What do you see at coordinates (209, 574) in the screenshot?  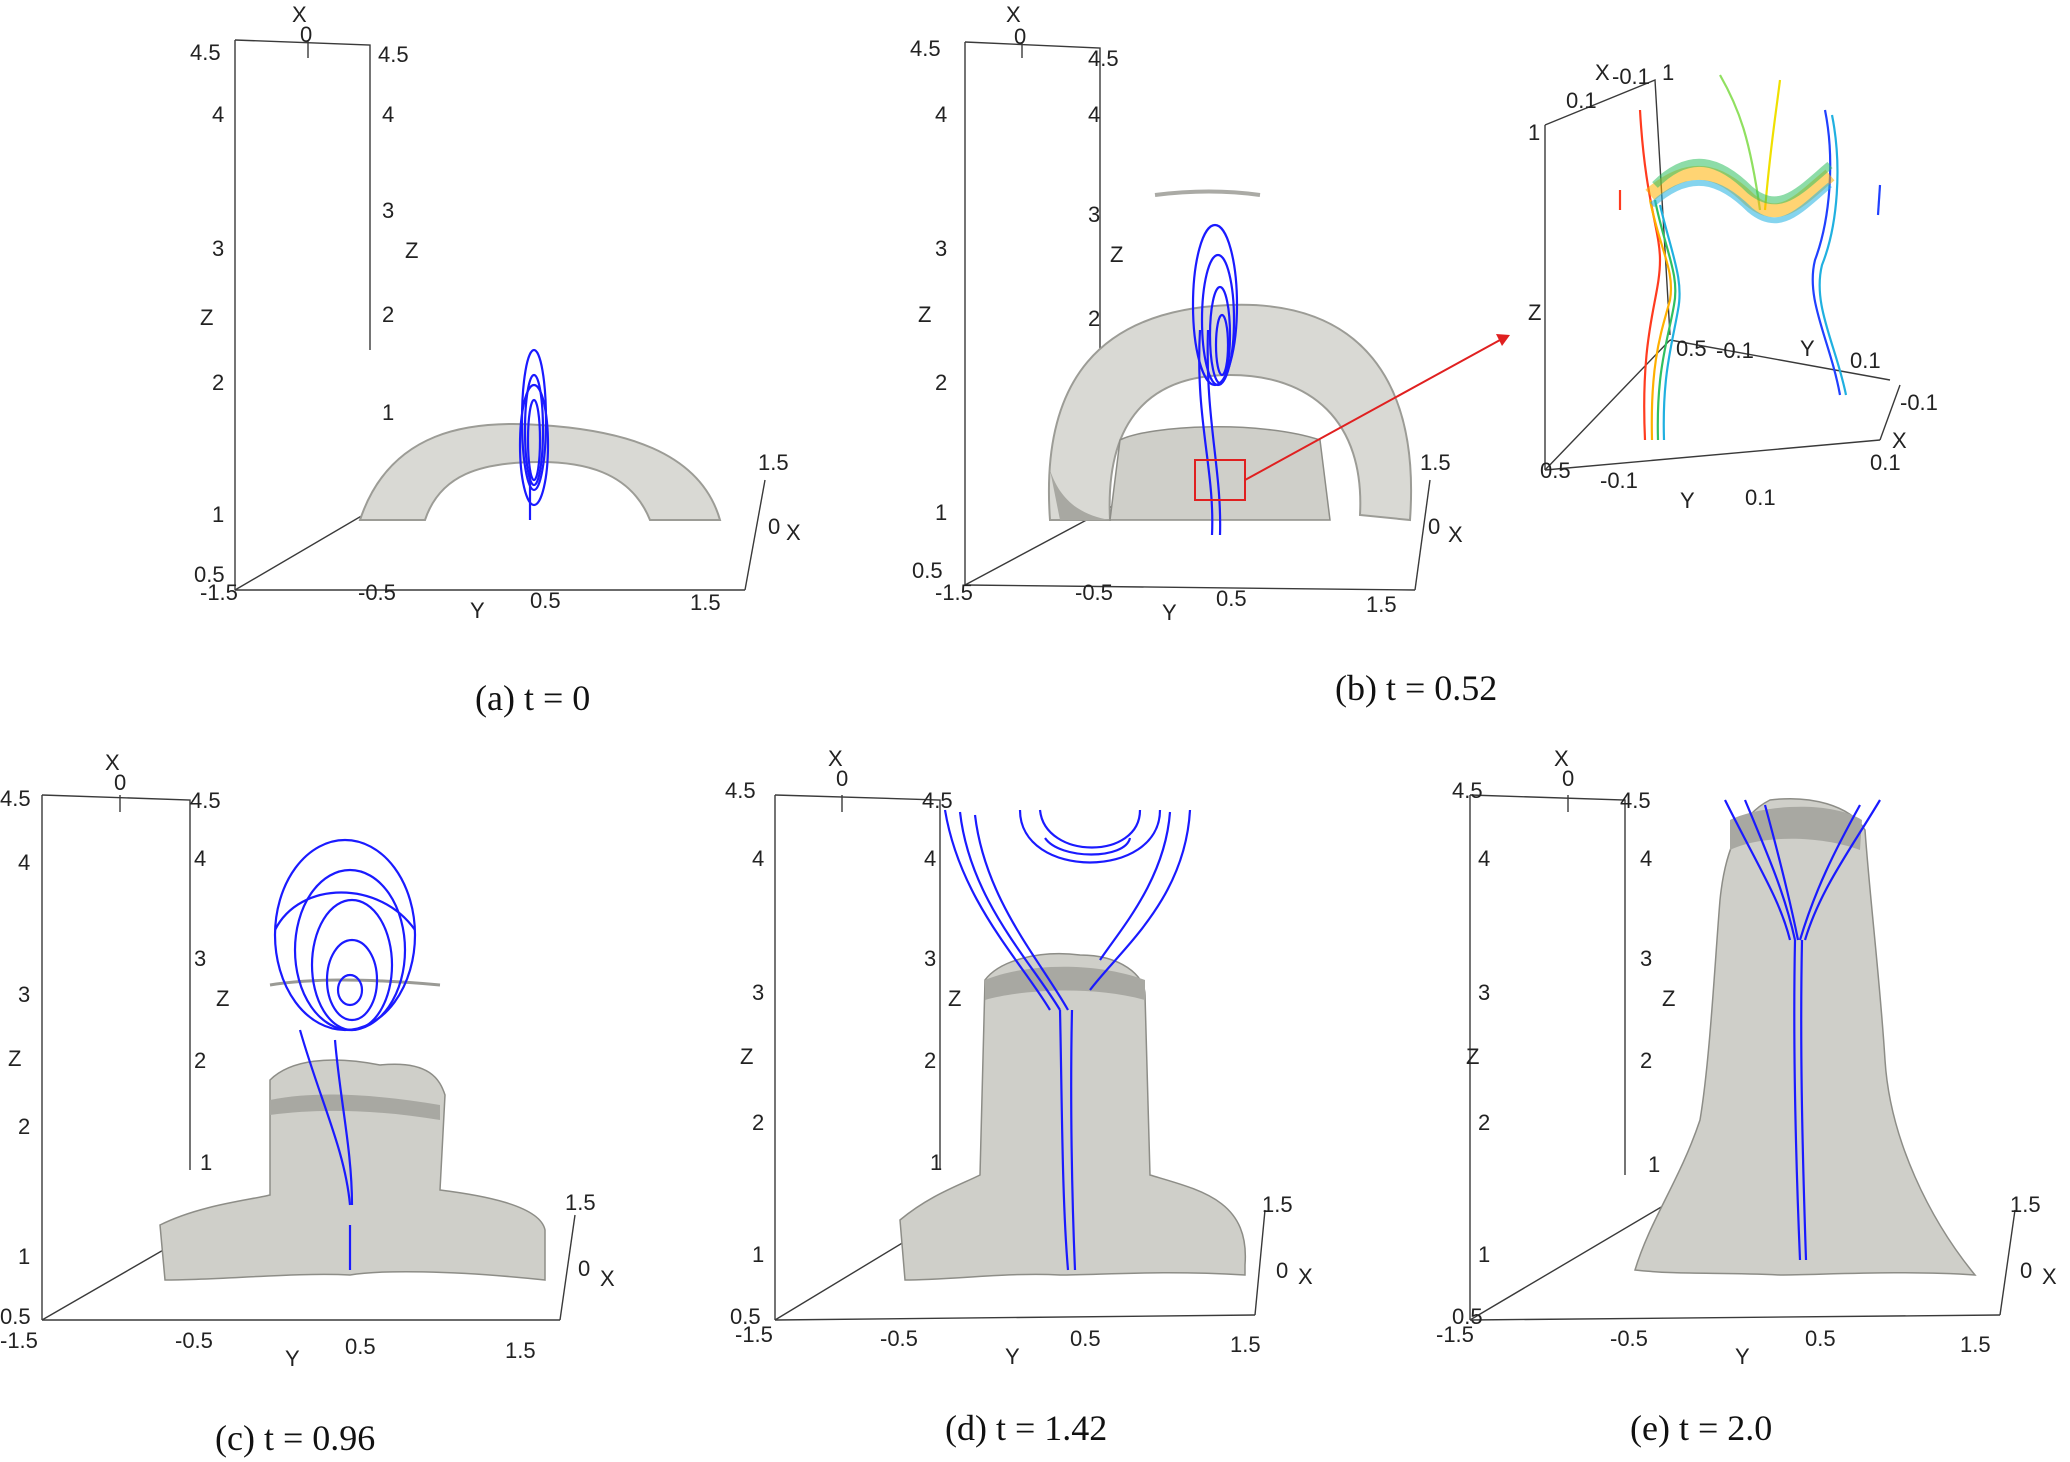 I see `panel-a-z-left-tick: 0.5` at bounding box center [209, 574].